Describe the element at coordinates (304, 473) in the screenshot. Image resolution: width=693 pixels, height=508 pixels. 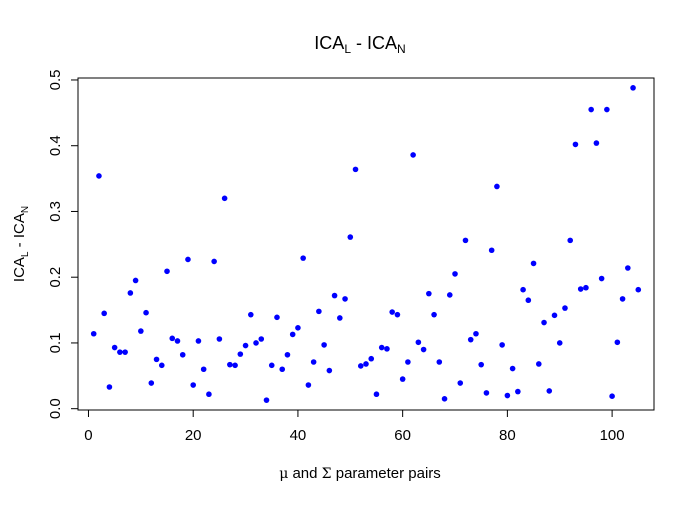
I see `xlabel-and: and` at that location.